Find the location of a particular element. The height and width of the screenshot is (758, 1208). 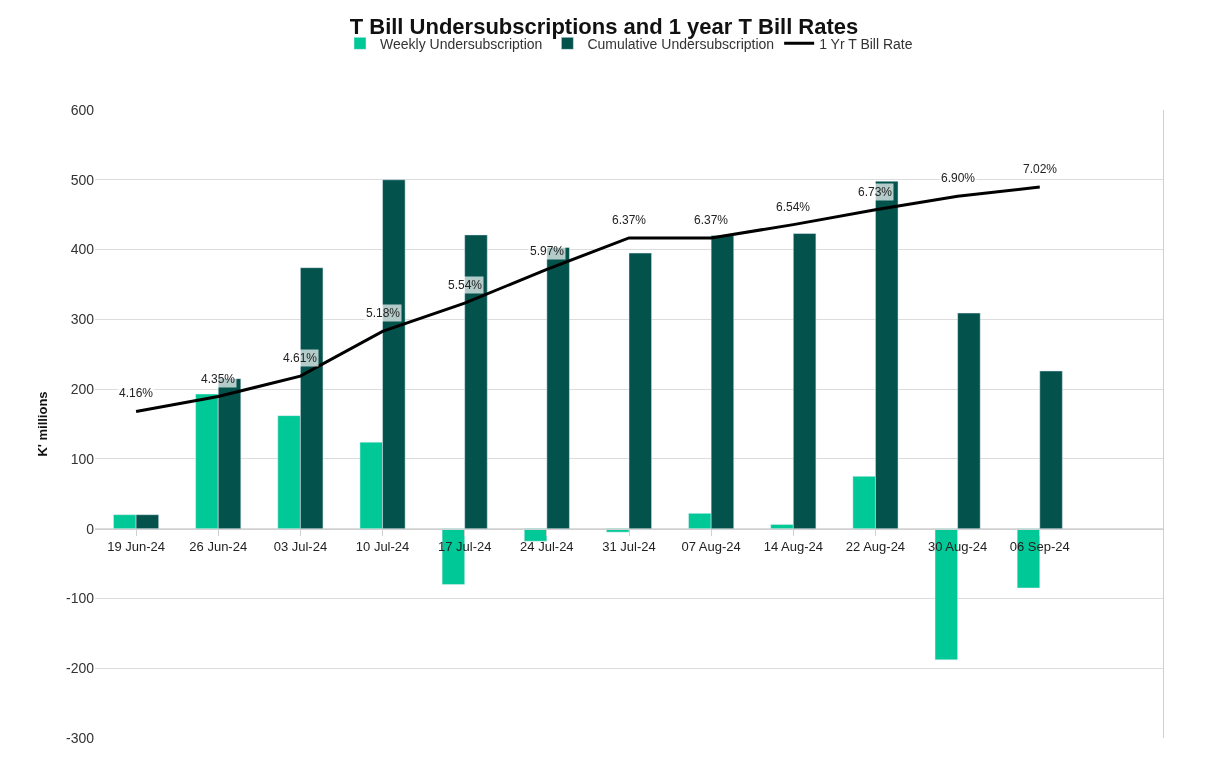

y-tick-label: 200 is located at coordinates (82, 389).